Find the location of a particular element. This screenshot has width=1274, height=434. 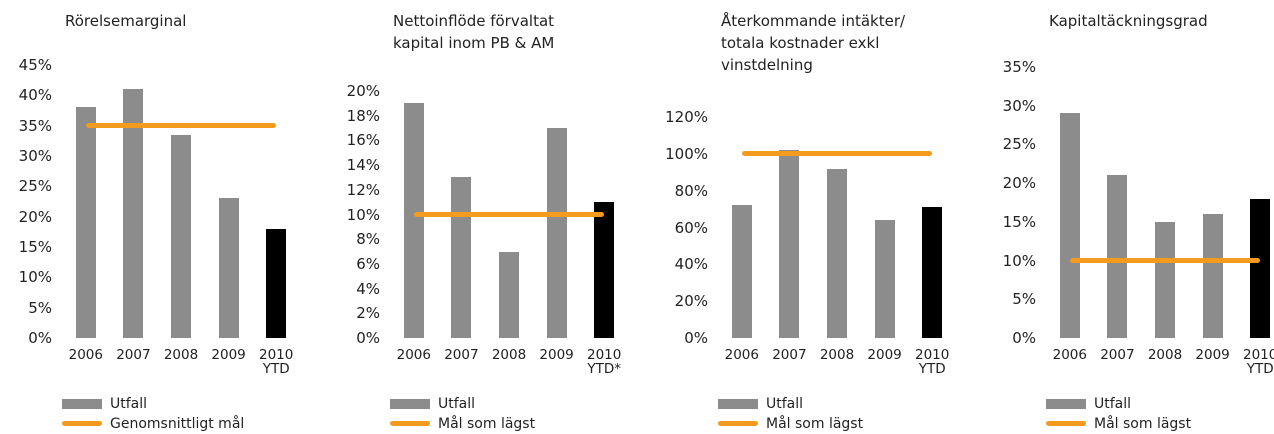

y-tick-label: 12% is located at coordinates (363, 189).